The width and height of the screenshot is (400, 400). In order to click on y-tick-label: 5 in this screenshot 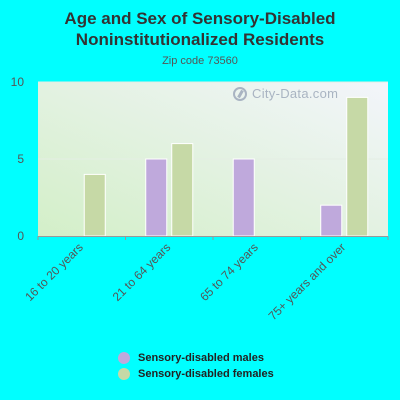, I will do `click(20, 159)`.